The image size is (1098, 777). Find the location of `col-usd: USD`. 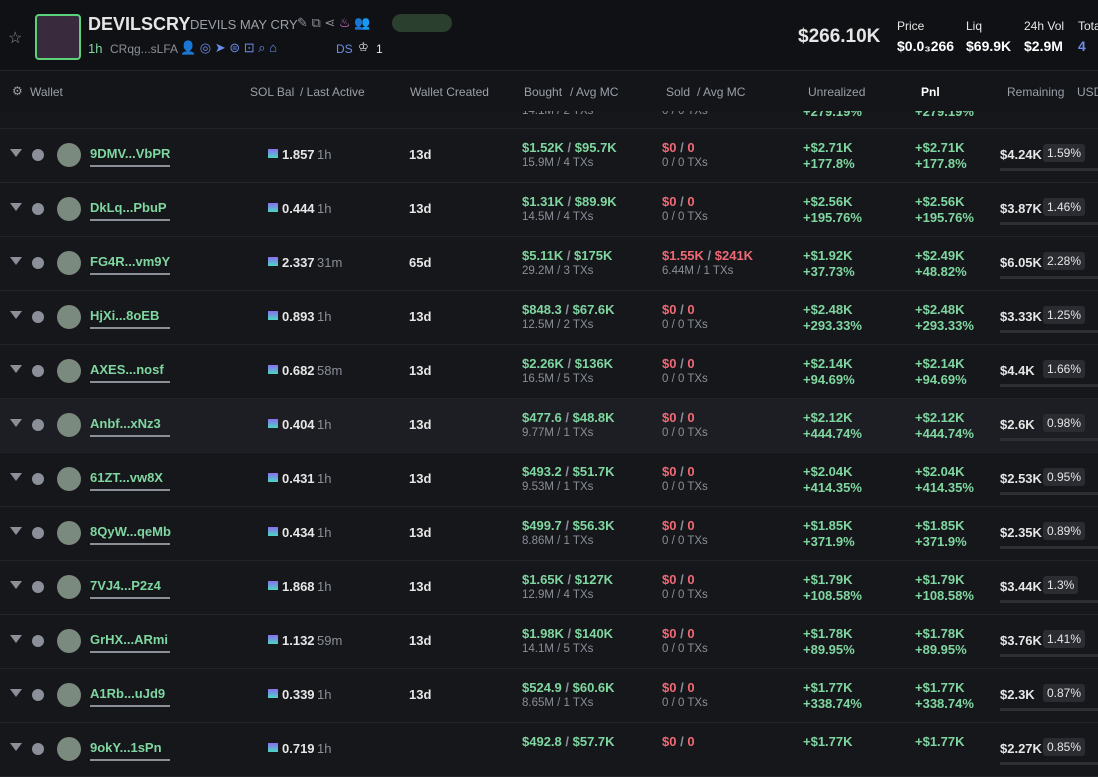

col-usd: USD is located at coordinates (1087, 92).